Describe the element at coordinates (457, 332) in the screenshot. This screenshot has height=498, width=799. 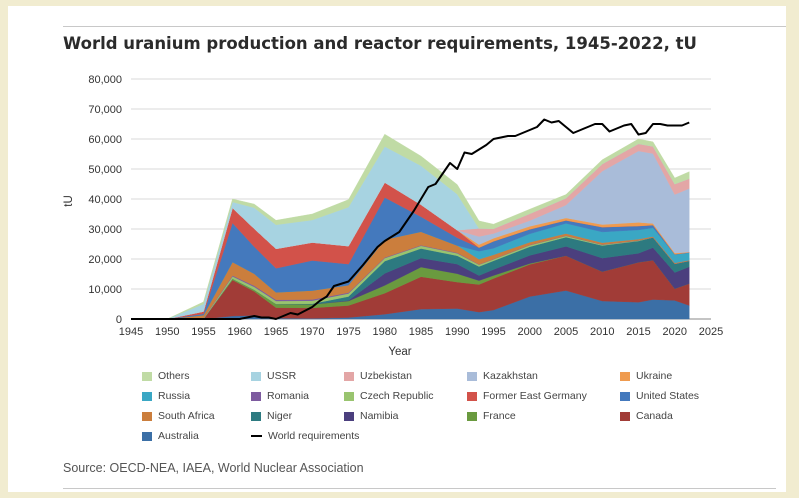
I see `x-tick-label: 1990` at that location.